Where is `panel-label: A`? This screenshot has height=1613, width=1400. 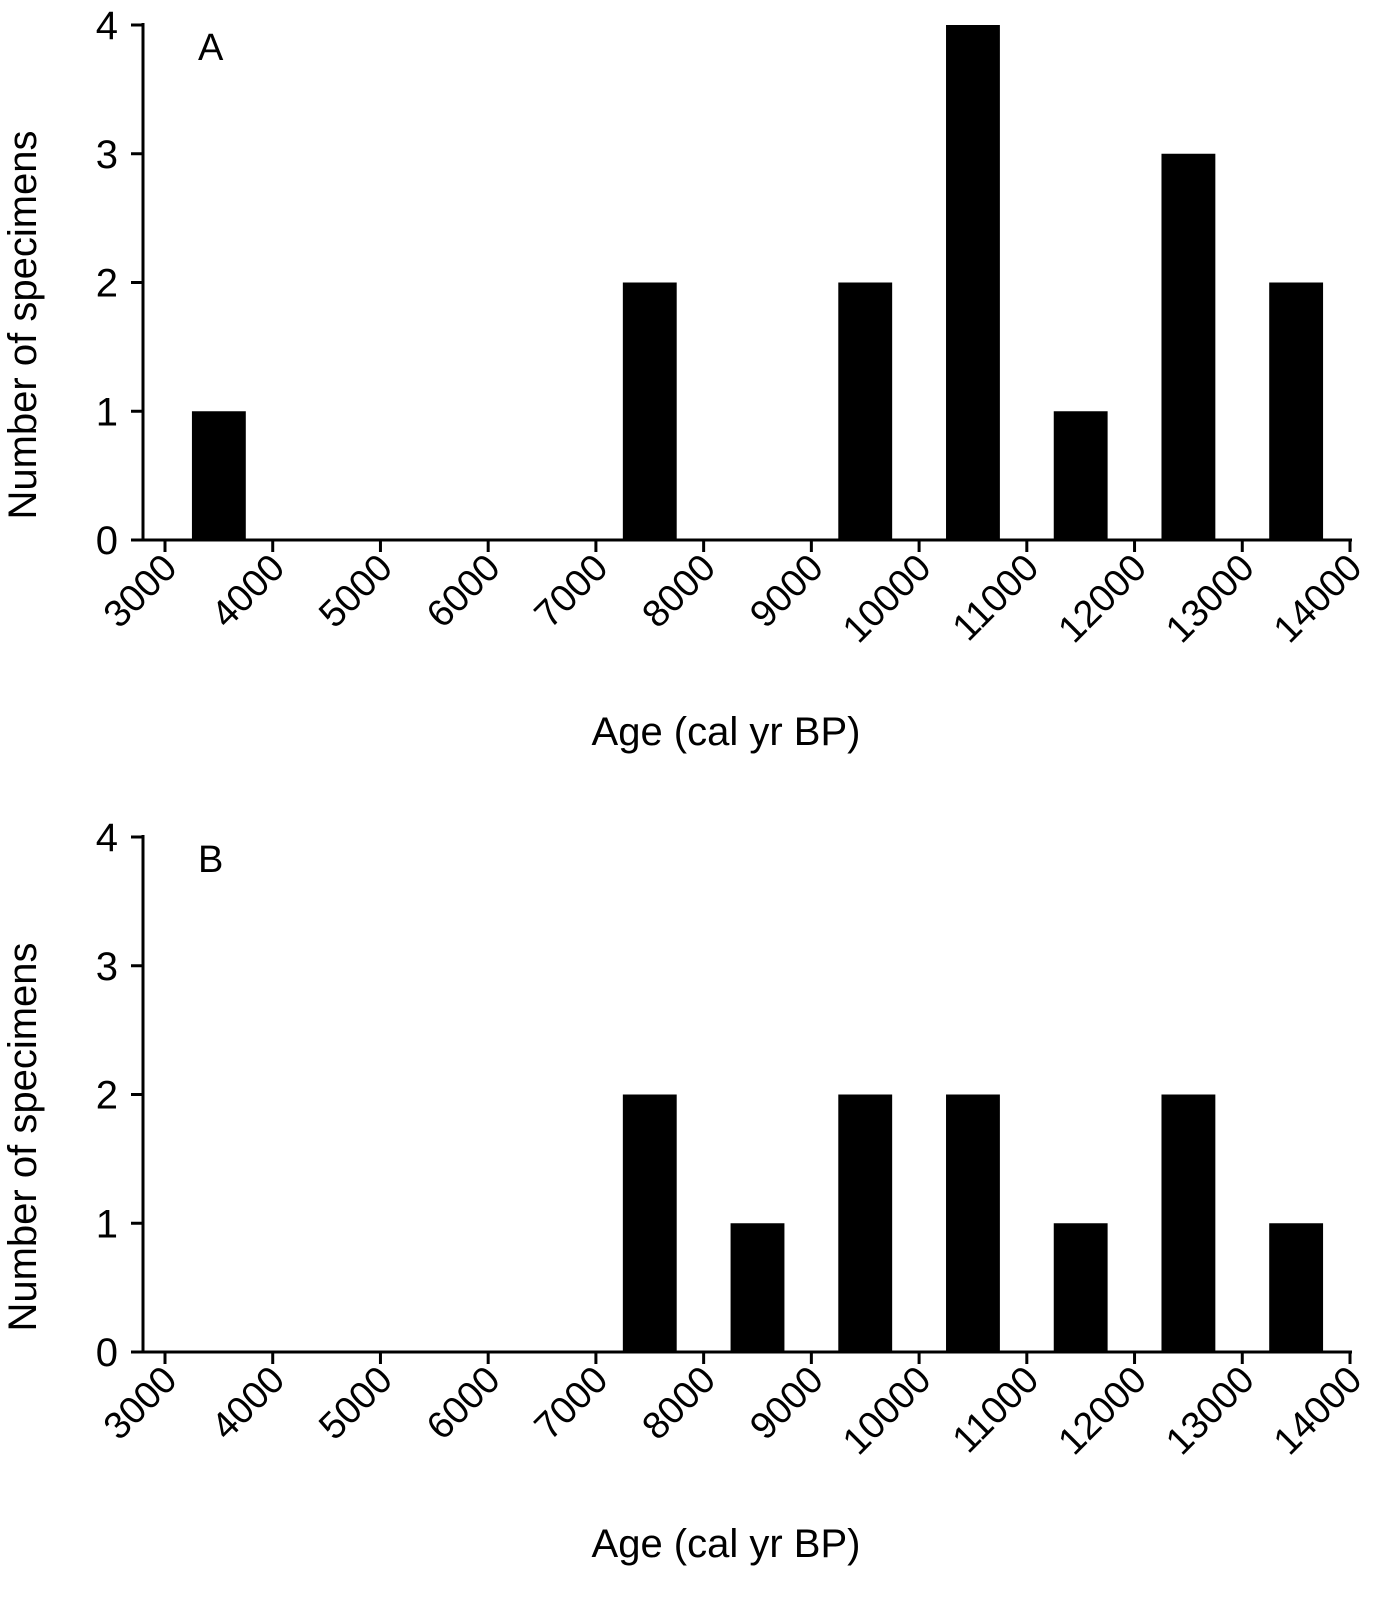
panel-label: A is located at coordinates (211, 48).